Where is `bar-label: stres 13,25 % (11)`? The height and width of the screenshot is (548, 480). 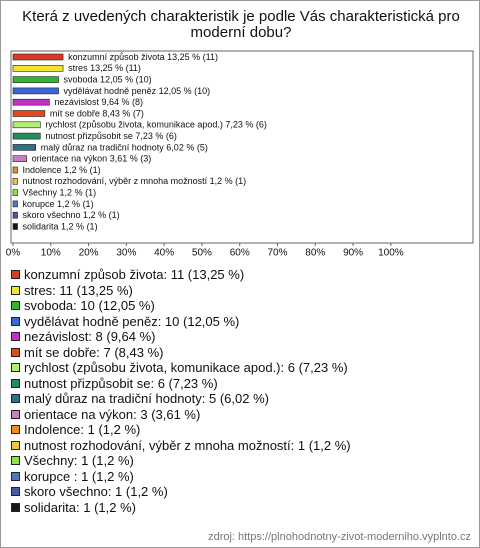
bar-label: stres 13,25 % (11) is located at coordinates (104, 68).